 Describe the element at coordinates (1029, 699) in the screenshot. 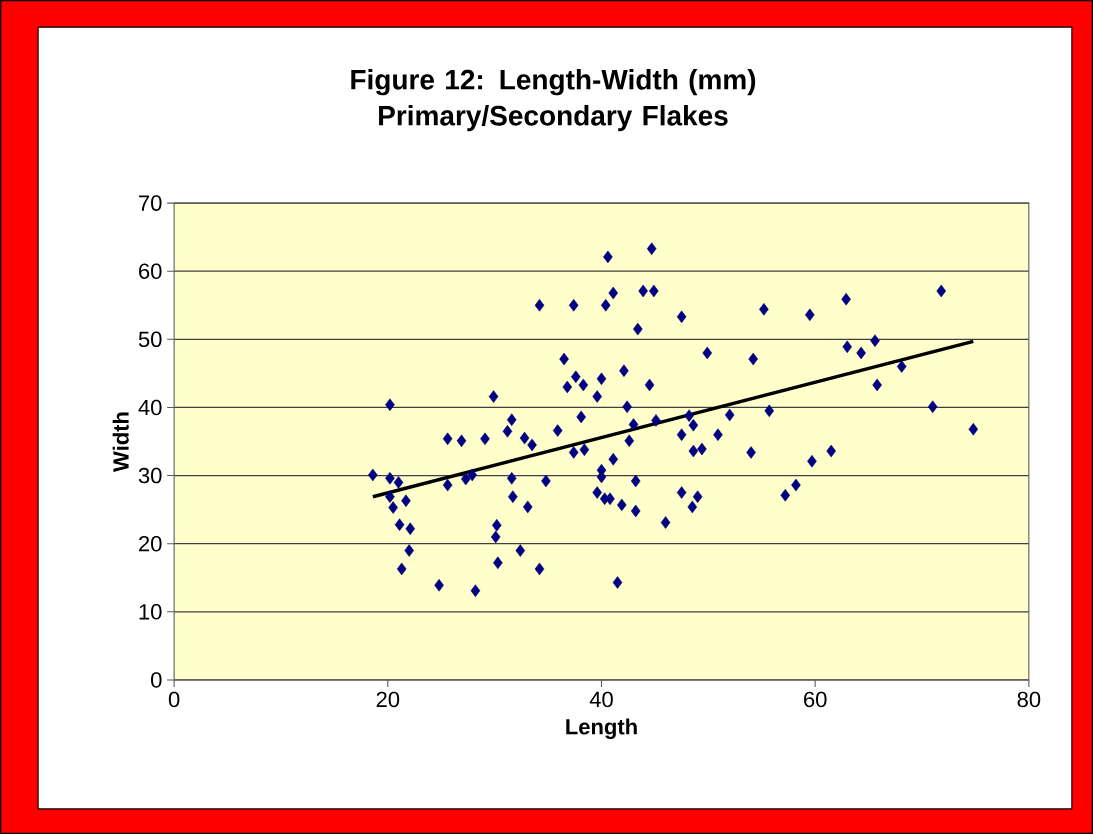

I see `x-tick-label: 80` at that location.